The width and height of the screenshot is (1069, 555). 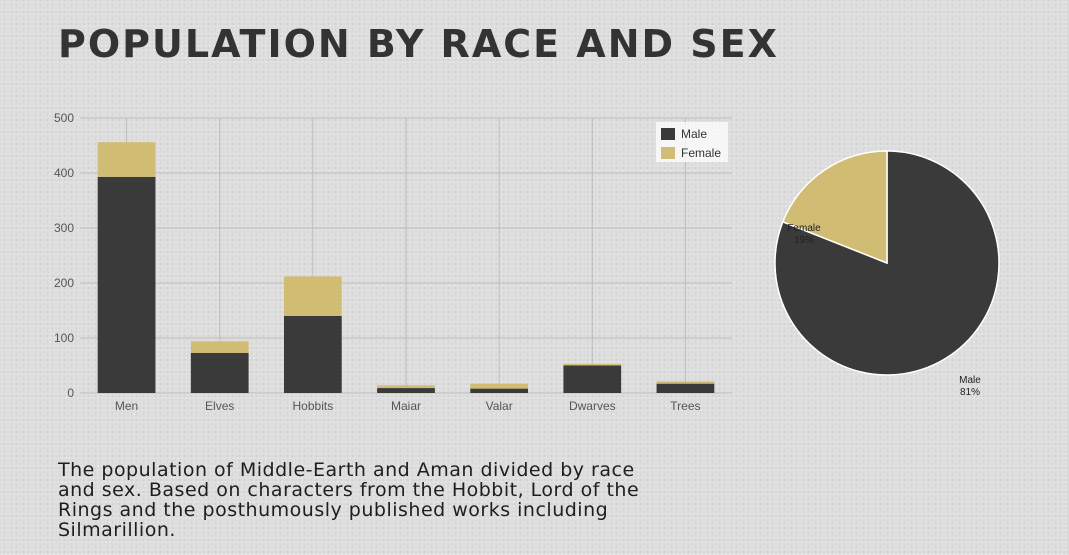 I want to click on x-tick-label-valar: Valar, so click(x=499, y=406).